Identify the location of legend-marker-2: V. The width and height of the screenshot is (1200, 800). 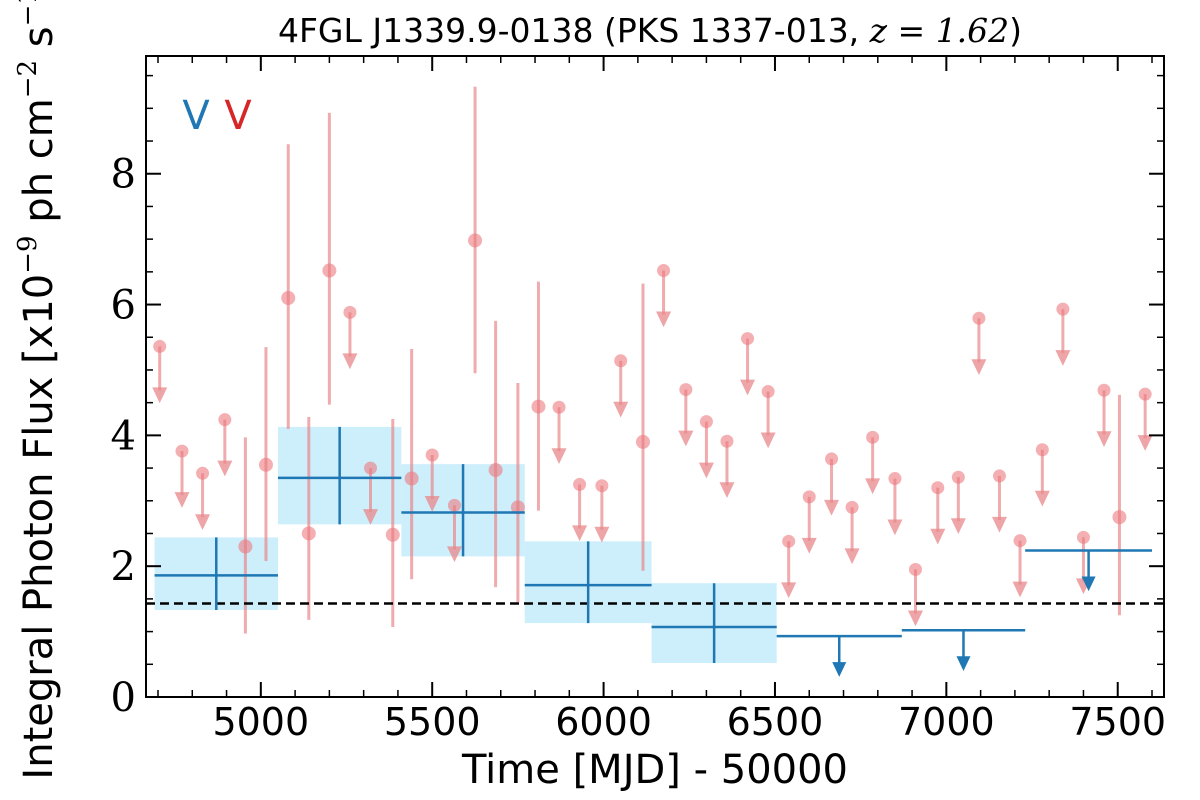
(238, 116).